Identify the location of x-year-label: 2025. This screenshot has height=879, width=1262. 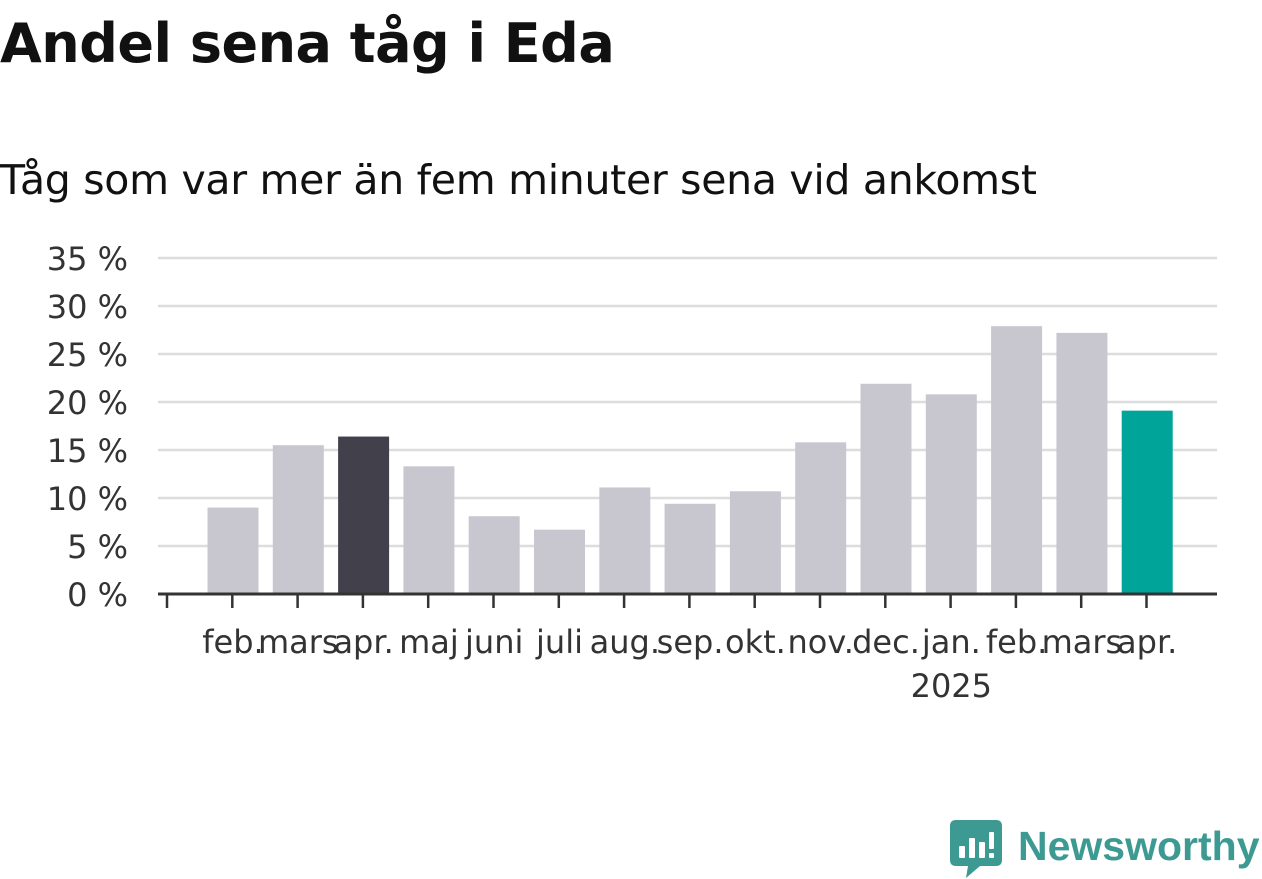
(951, 686).